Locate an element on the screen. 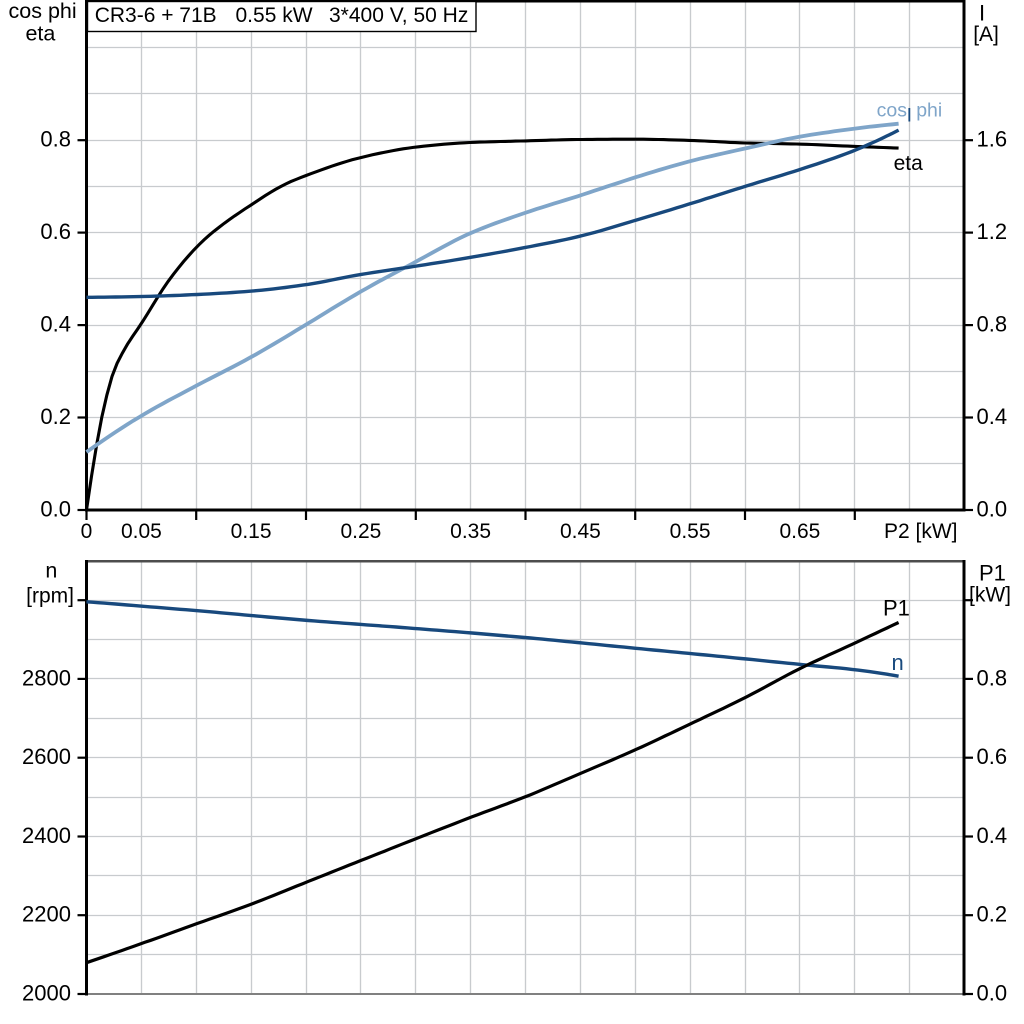  svg-text: 0.15 is located at coordinates (251, 531).